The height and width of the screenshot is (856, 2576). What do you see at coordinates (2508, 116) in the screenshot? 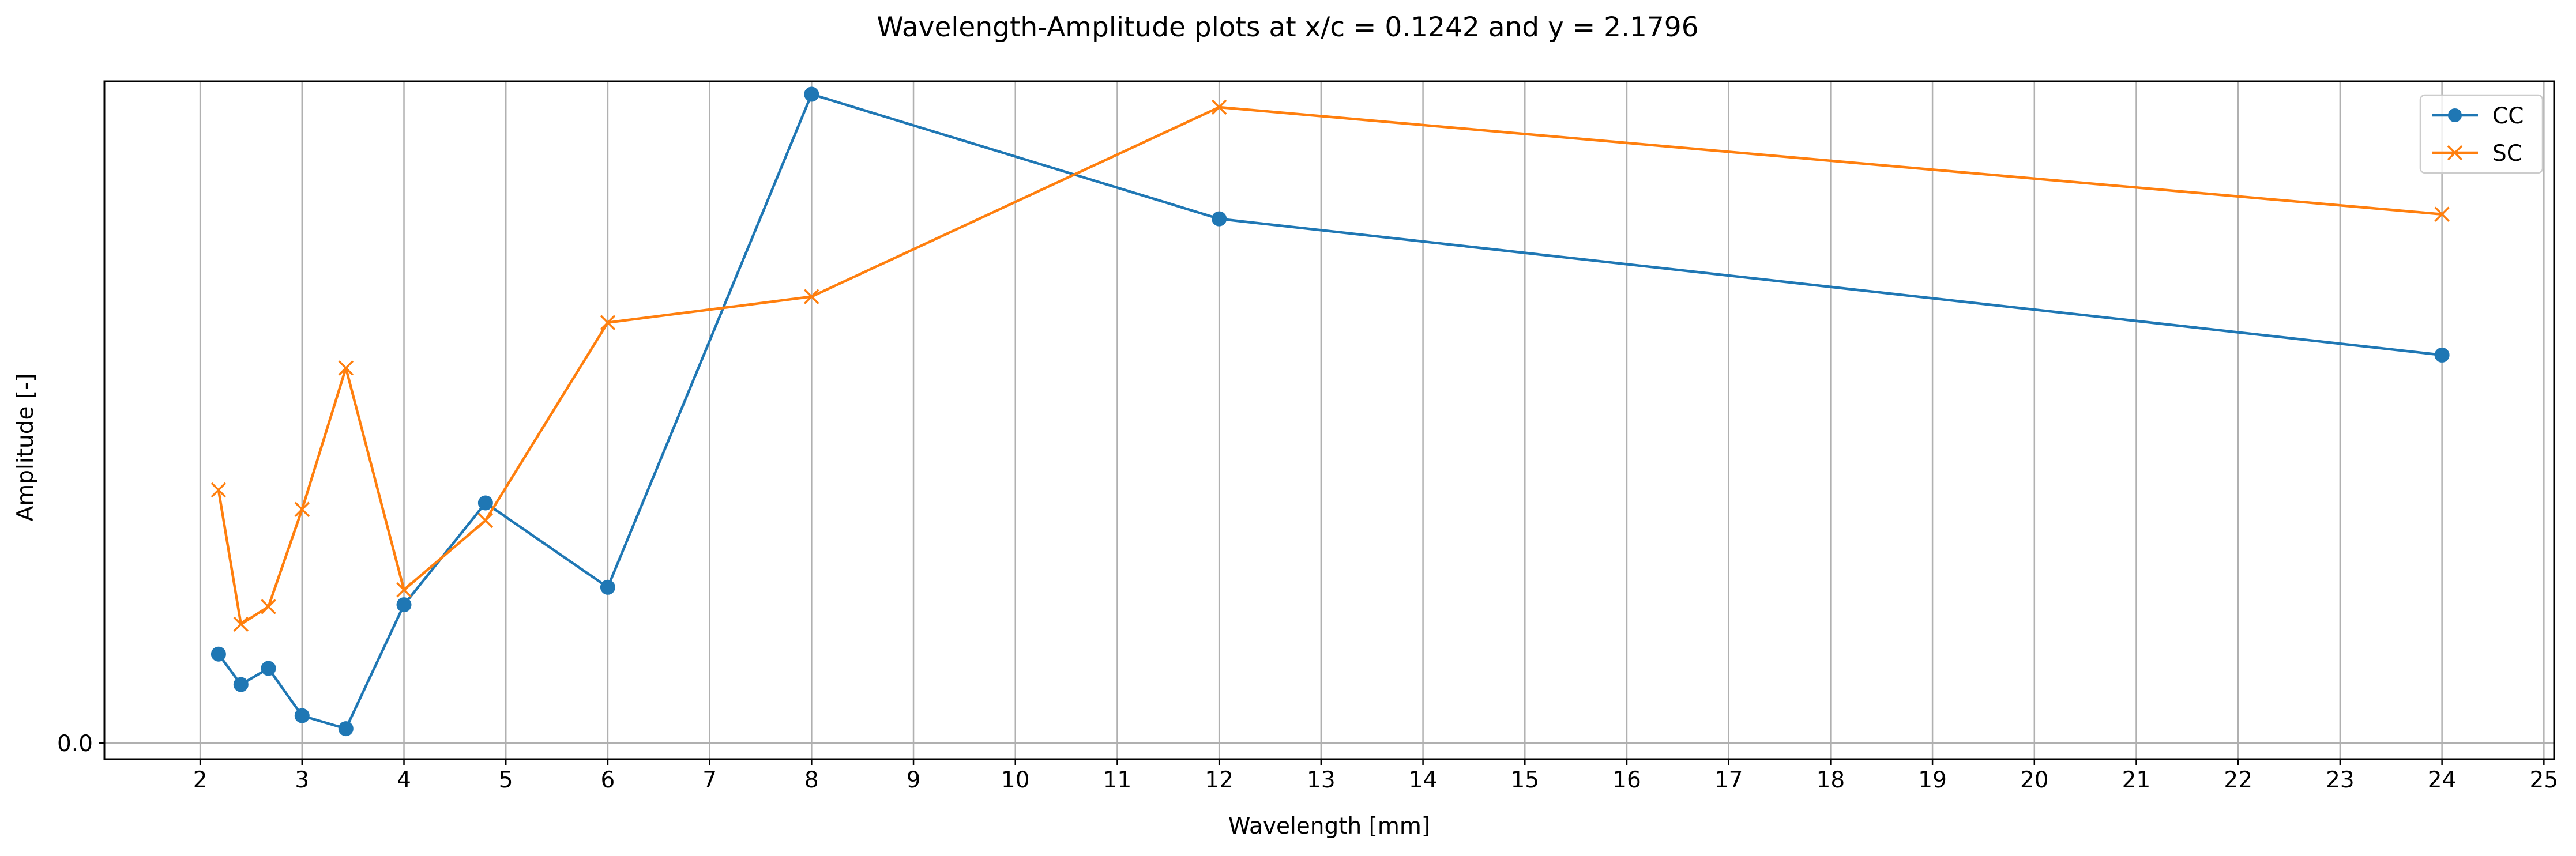
I see `legend-label: CC` at bounding box center [2508, 116].